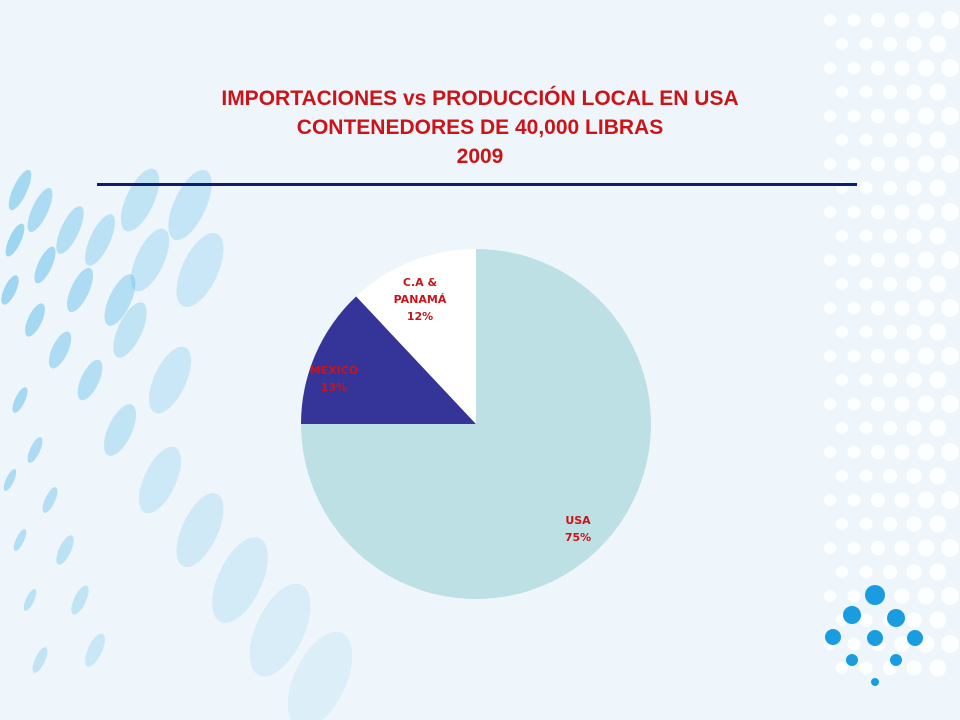  Describe the element at coordinates (578, 537) in the screenshot. I see `slice-value-label: 75%` at that location.